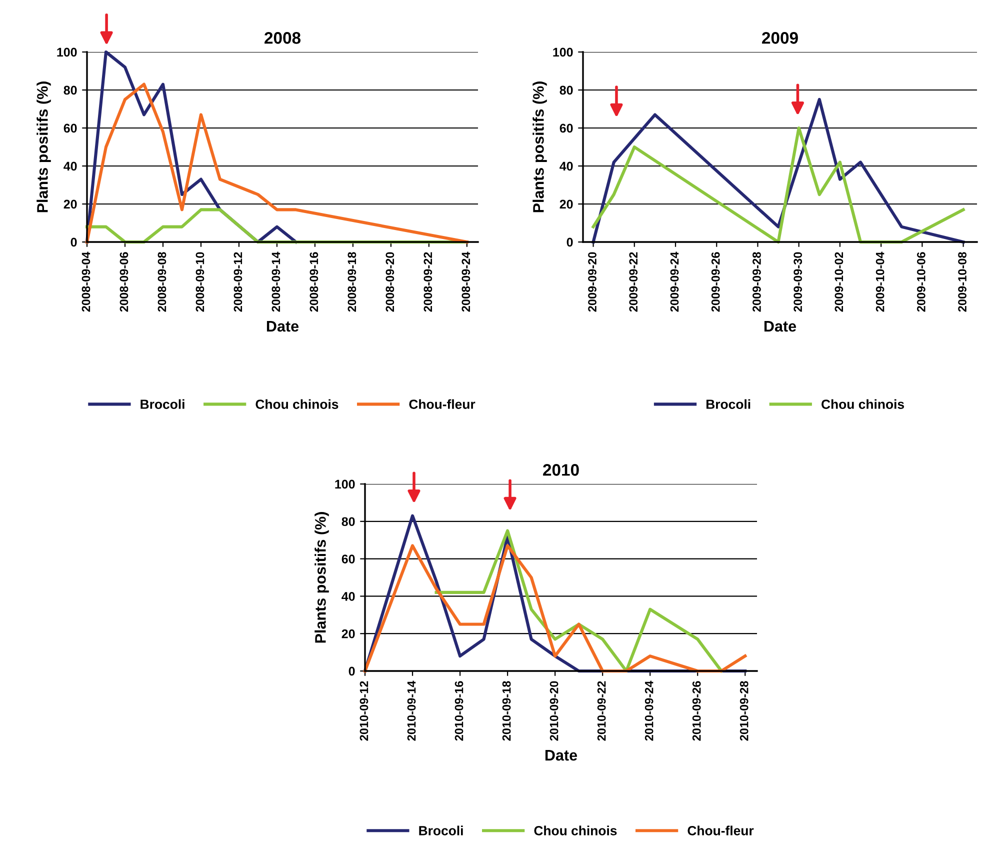 Image resolution: width=985 pixels, height=842 pixels. Describe the element at coordinates (506, 711) in the screenshot. I see `x-tick-label: 2010-09-18` at that location.